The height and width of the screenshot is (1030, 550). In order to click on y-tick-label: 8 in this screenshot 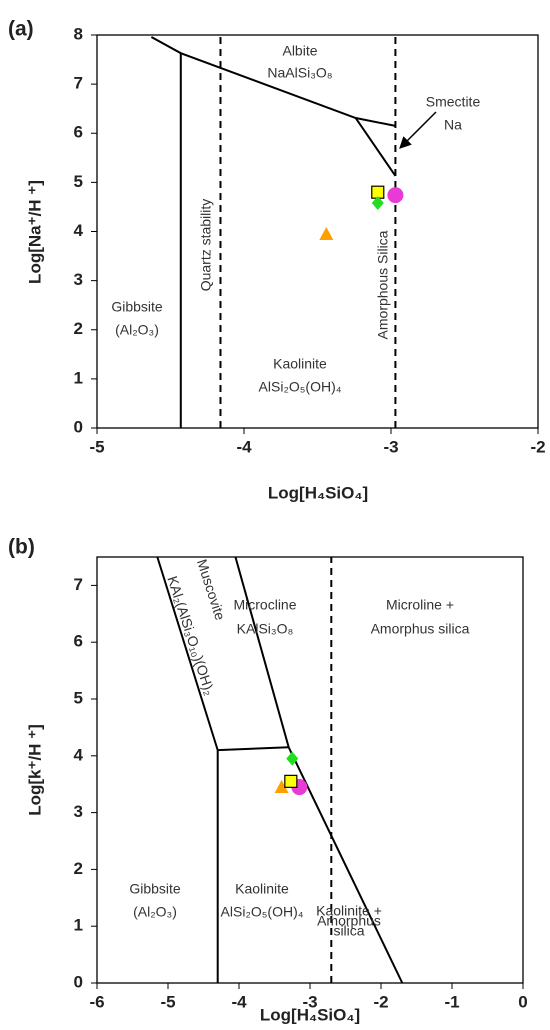, I will do `click(78, 33)`.